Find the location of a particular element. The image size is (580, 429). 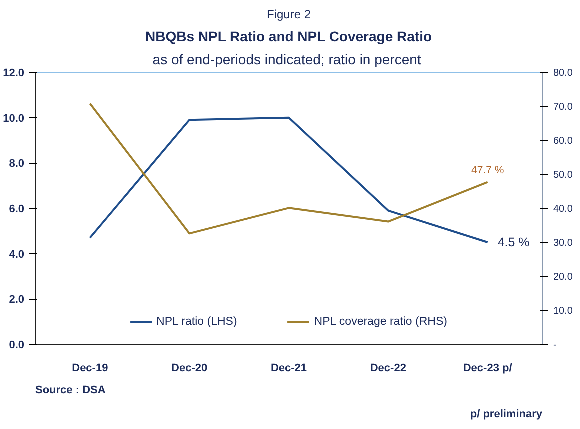

y2-tick-label: 40.0 is located at coordinates (564, 209).